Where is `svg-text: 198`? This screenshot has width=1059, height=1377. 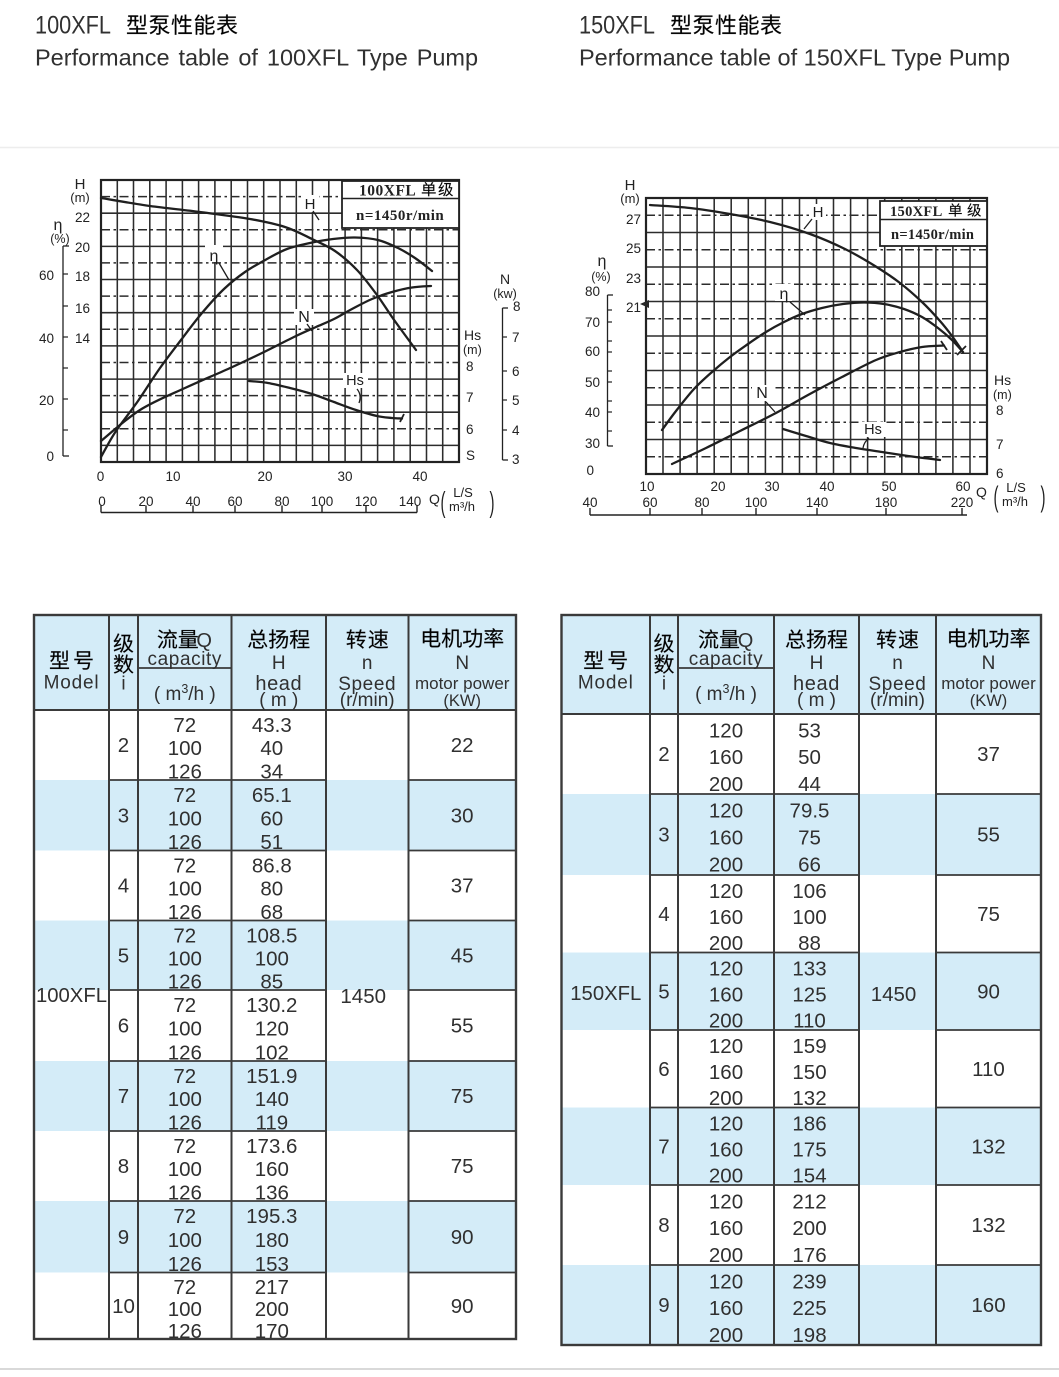
svg-text: 198 is located at coordinates (809, 1335).